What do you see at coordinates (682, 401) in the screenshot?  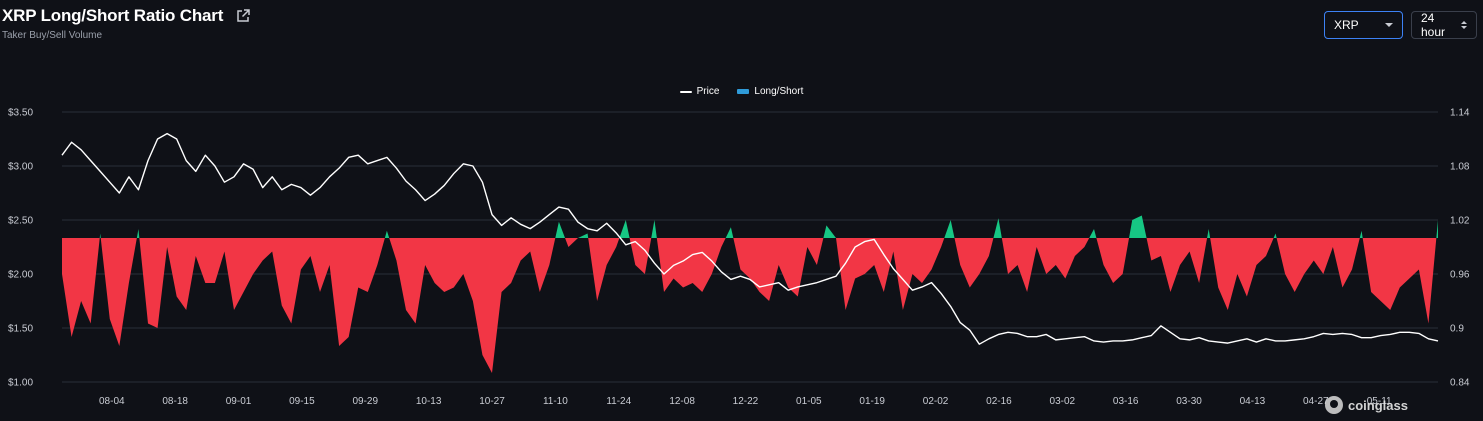 I see `x-tick-label: 12-08` at bounding box center [682, 401].